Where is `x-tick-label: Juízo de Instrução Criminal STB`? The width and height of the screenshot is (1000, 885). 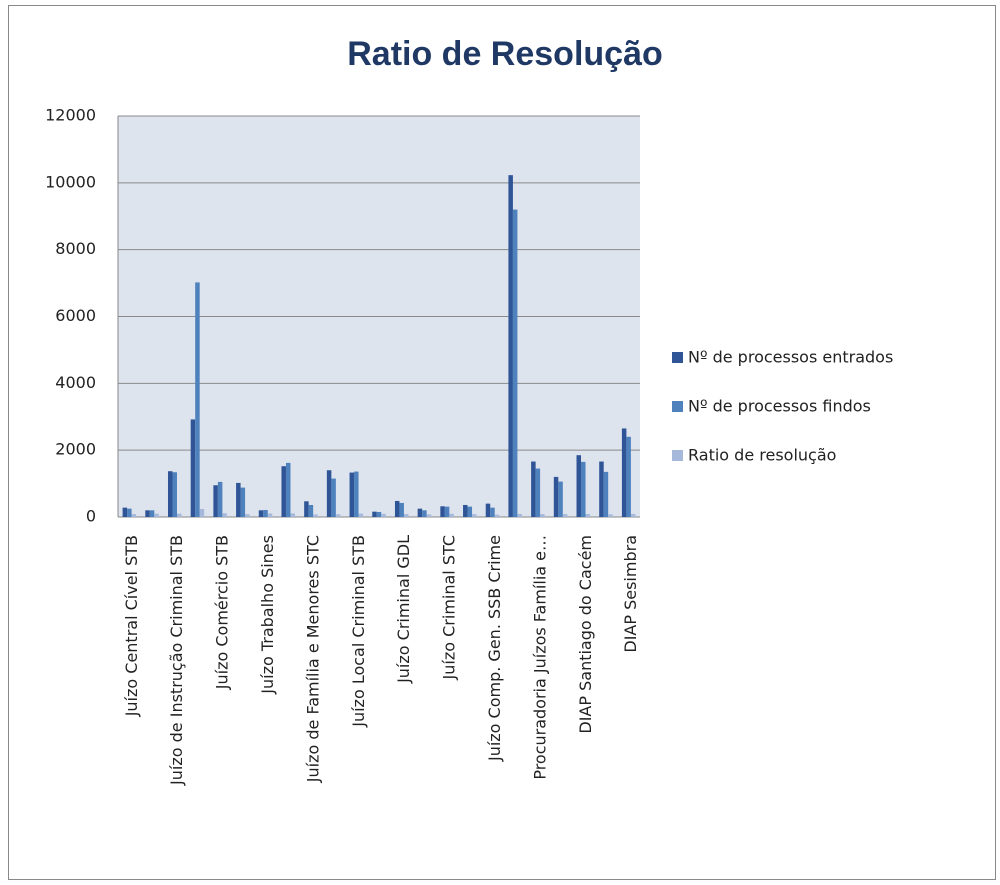 x-tick-label: Juízo de Instrução Criminal STB is located at coordinates (176, 660).